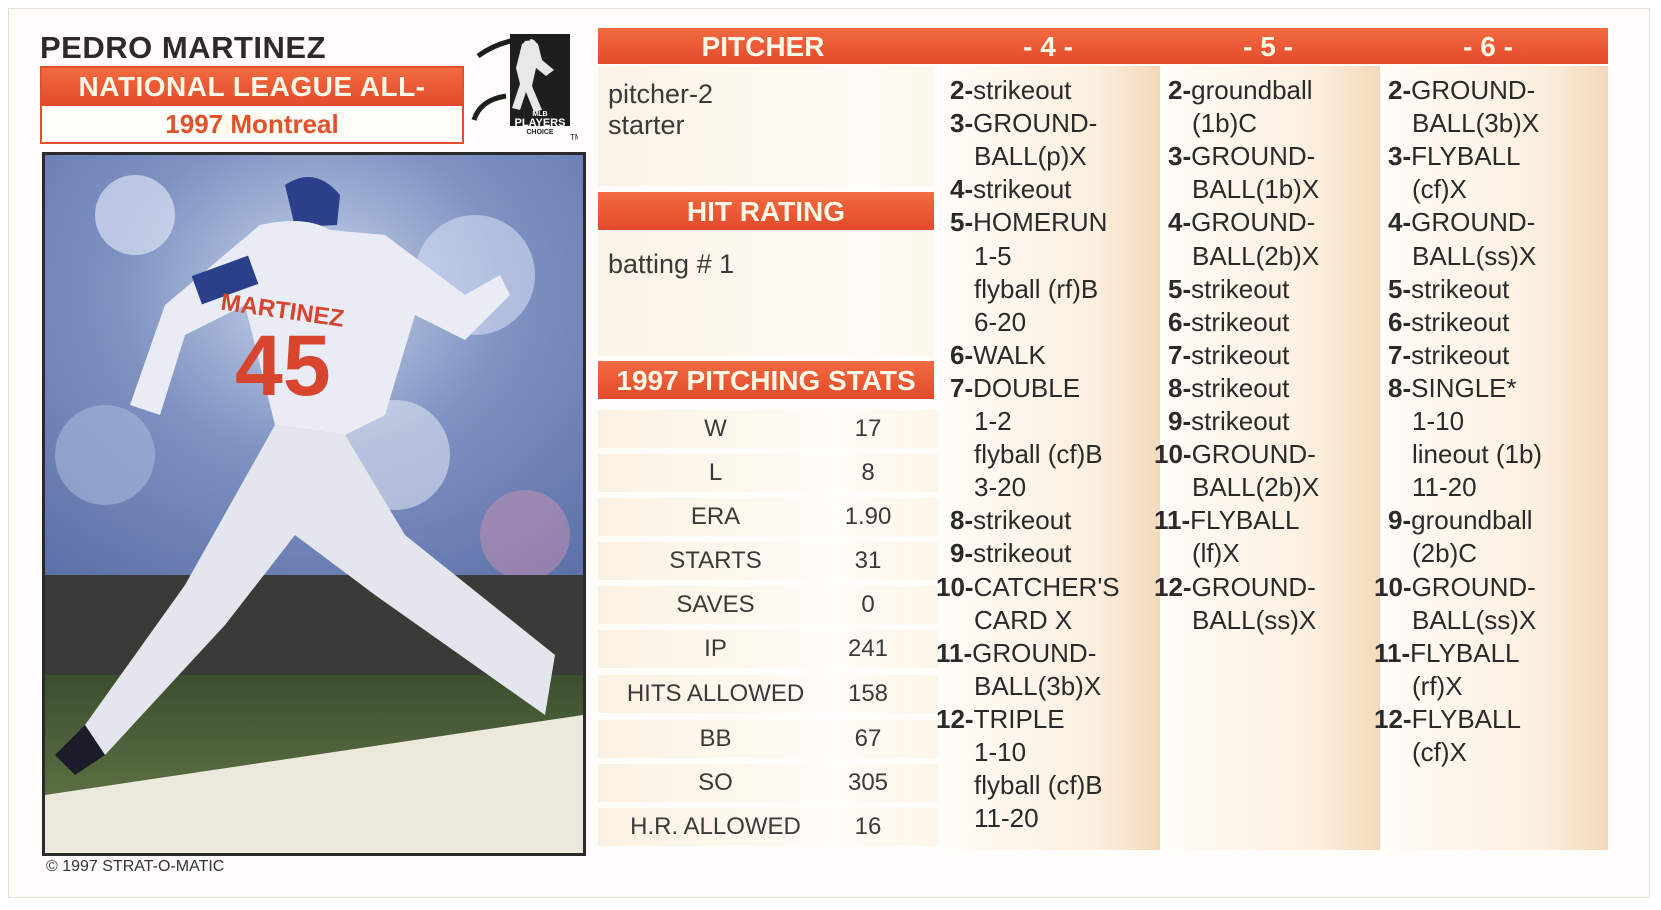 Image resolution: width=1661 pixels, height=910 pixels. Describe the element at coordinates (1103, 46) in the screenshot. I see `result-header: PITCHER - 4 - - 5 - - 6 -` at that location.